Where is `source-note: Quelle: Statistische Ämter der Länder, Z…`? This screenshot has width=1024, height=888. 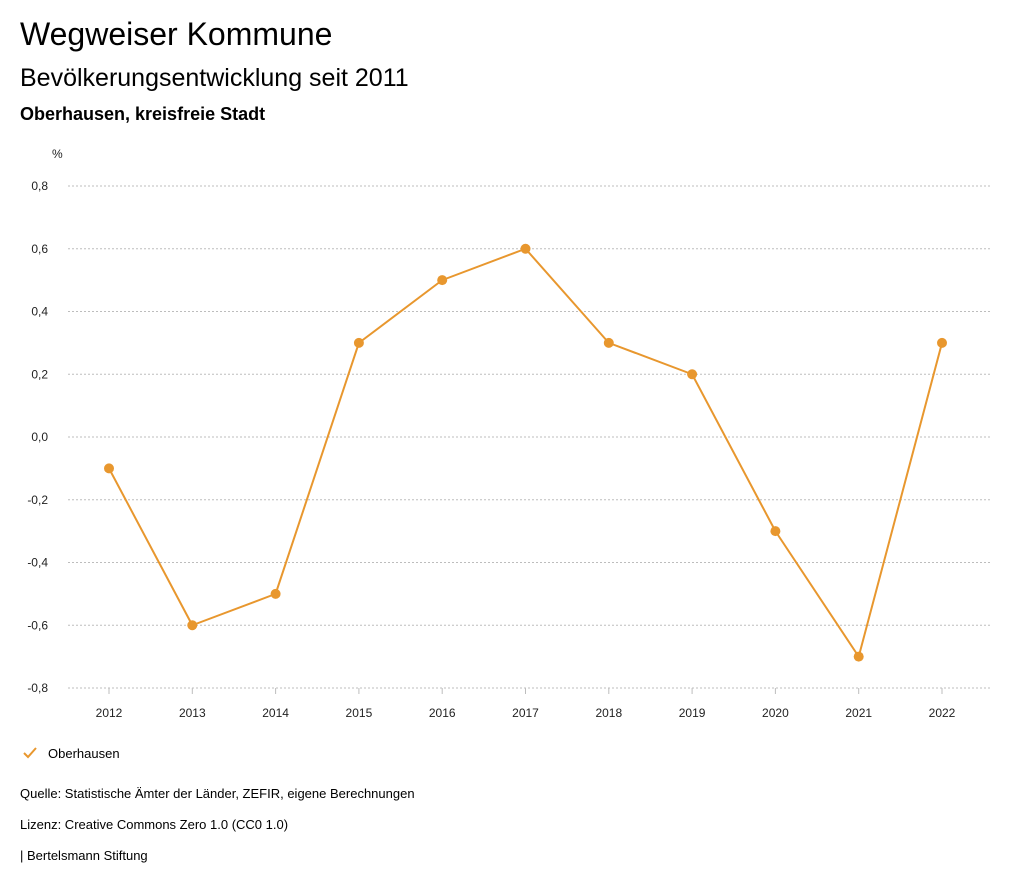
source-note: Quelle: Statistische Ämter der Länder, Z… is located at coordinates (217, 793).